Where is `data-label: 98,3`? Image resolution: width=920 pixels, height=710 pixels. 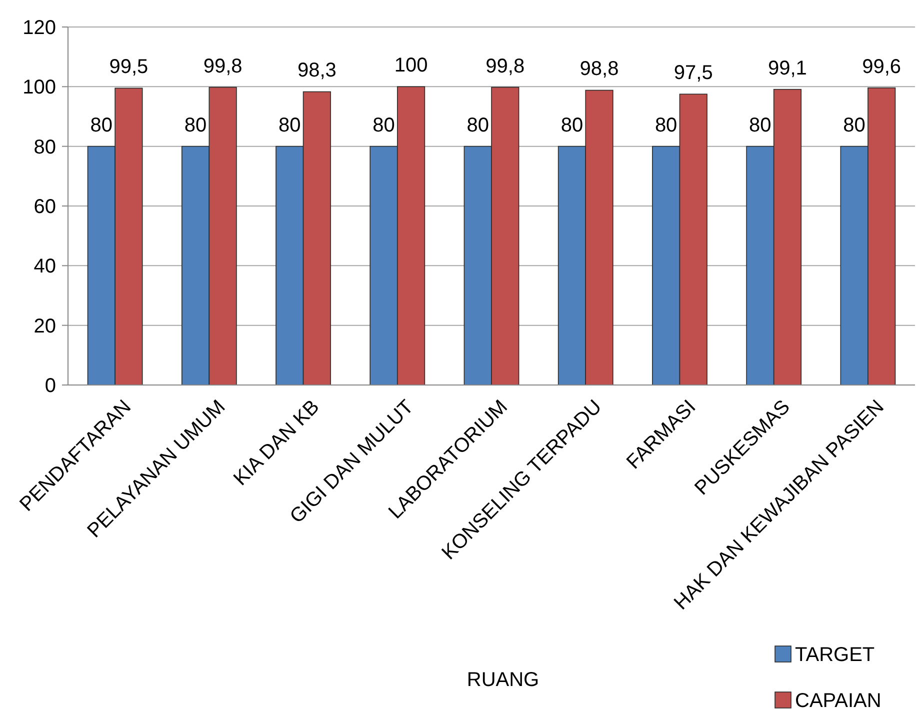
data-label: 98,3 is located at coordinates (316, 71).